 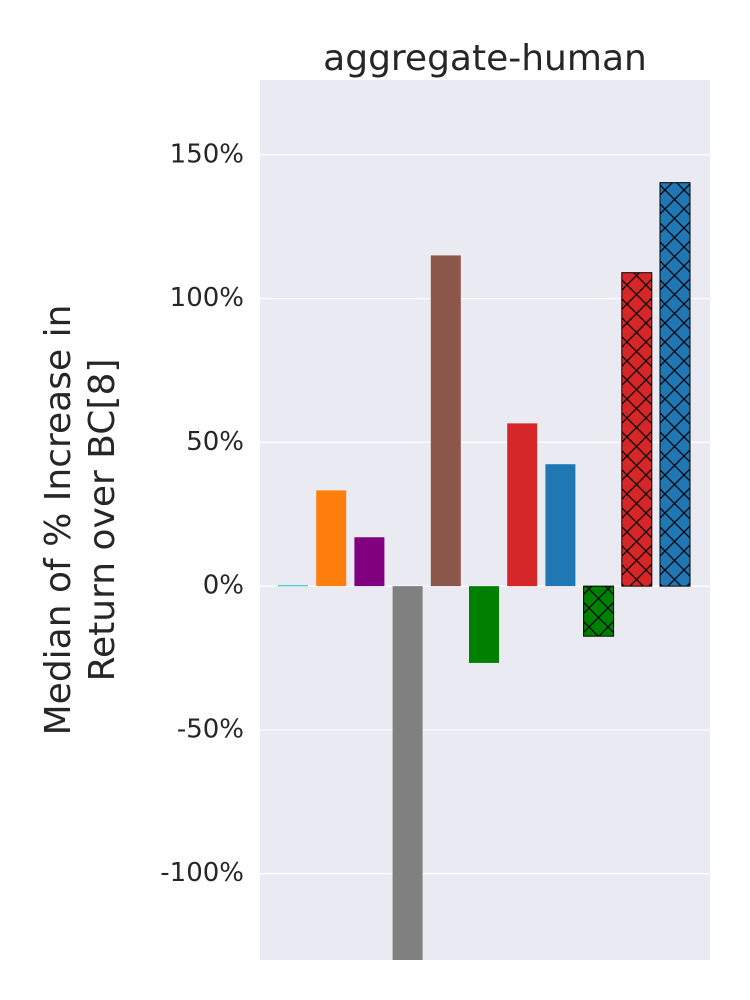 What do you see at coordinates (58, 520) in the screenshot?
I see `y-label-line: Median of % Increase in` at bounding box center [58, 520].